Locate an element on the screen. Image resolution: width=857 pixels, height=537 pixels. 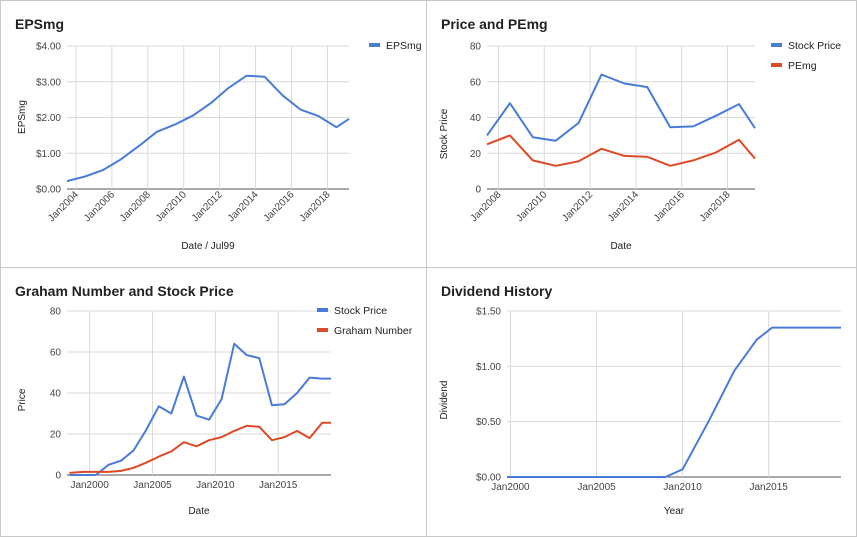
y-axis-title: EPSmg is located at coordinates (22, 117).